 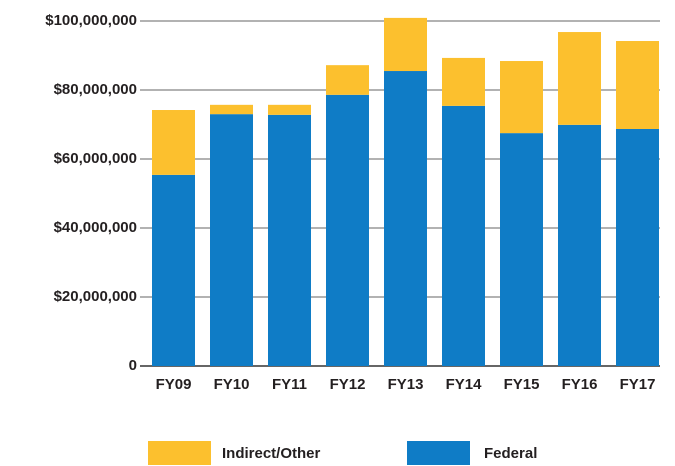 I want to click on x-tick-label: FY11, so click(x=289, y=384).